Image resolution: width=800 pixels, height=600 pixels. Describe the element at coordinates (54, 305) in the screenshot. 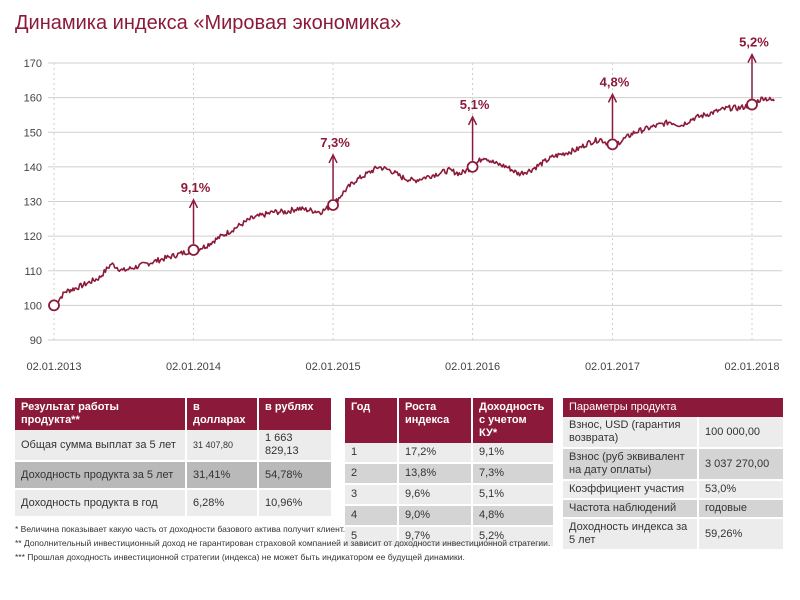

I see `start-marker` at that location.